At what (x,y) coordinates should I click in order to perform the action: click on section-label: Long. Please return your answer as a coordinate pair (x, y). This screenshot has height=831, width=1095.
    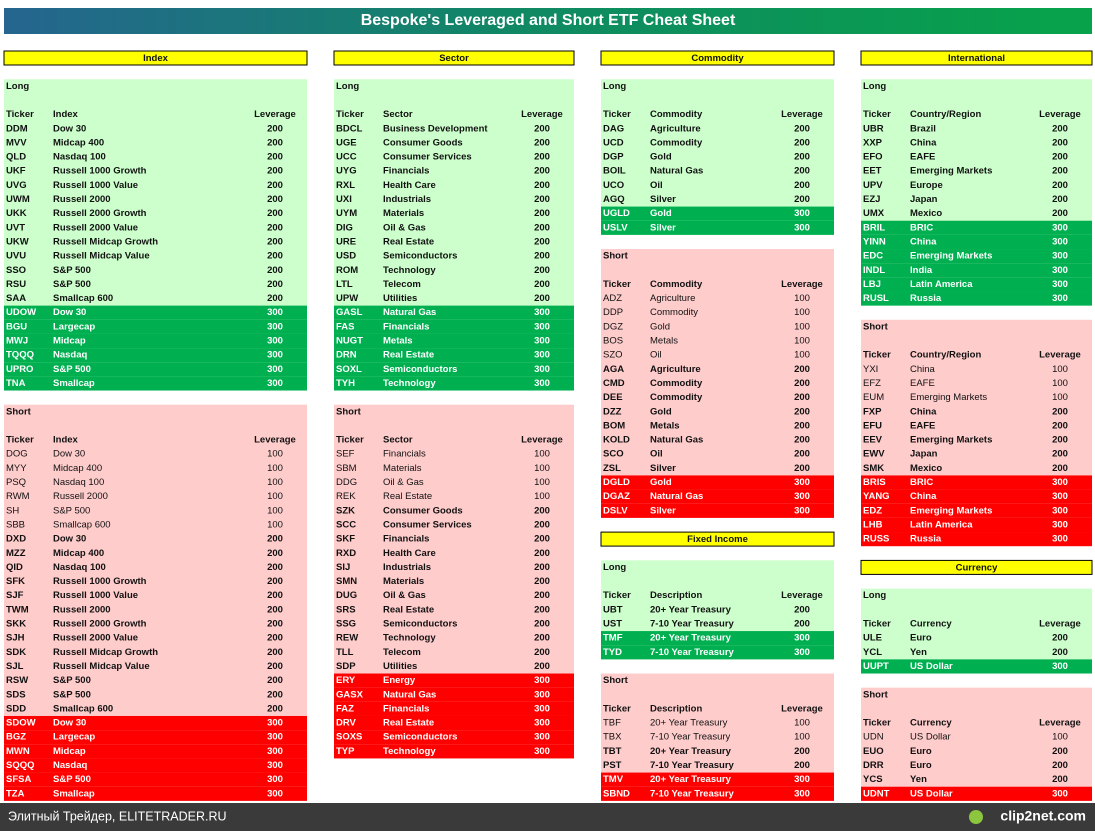
    Looking at the image, I should click on (614, 567).